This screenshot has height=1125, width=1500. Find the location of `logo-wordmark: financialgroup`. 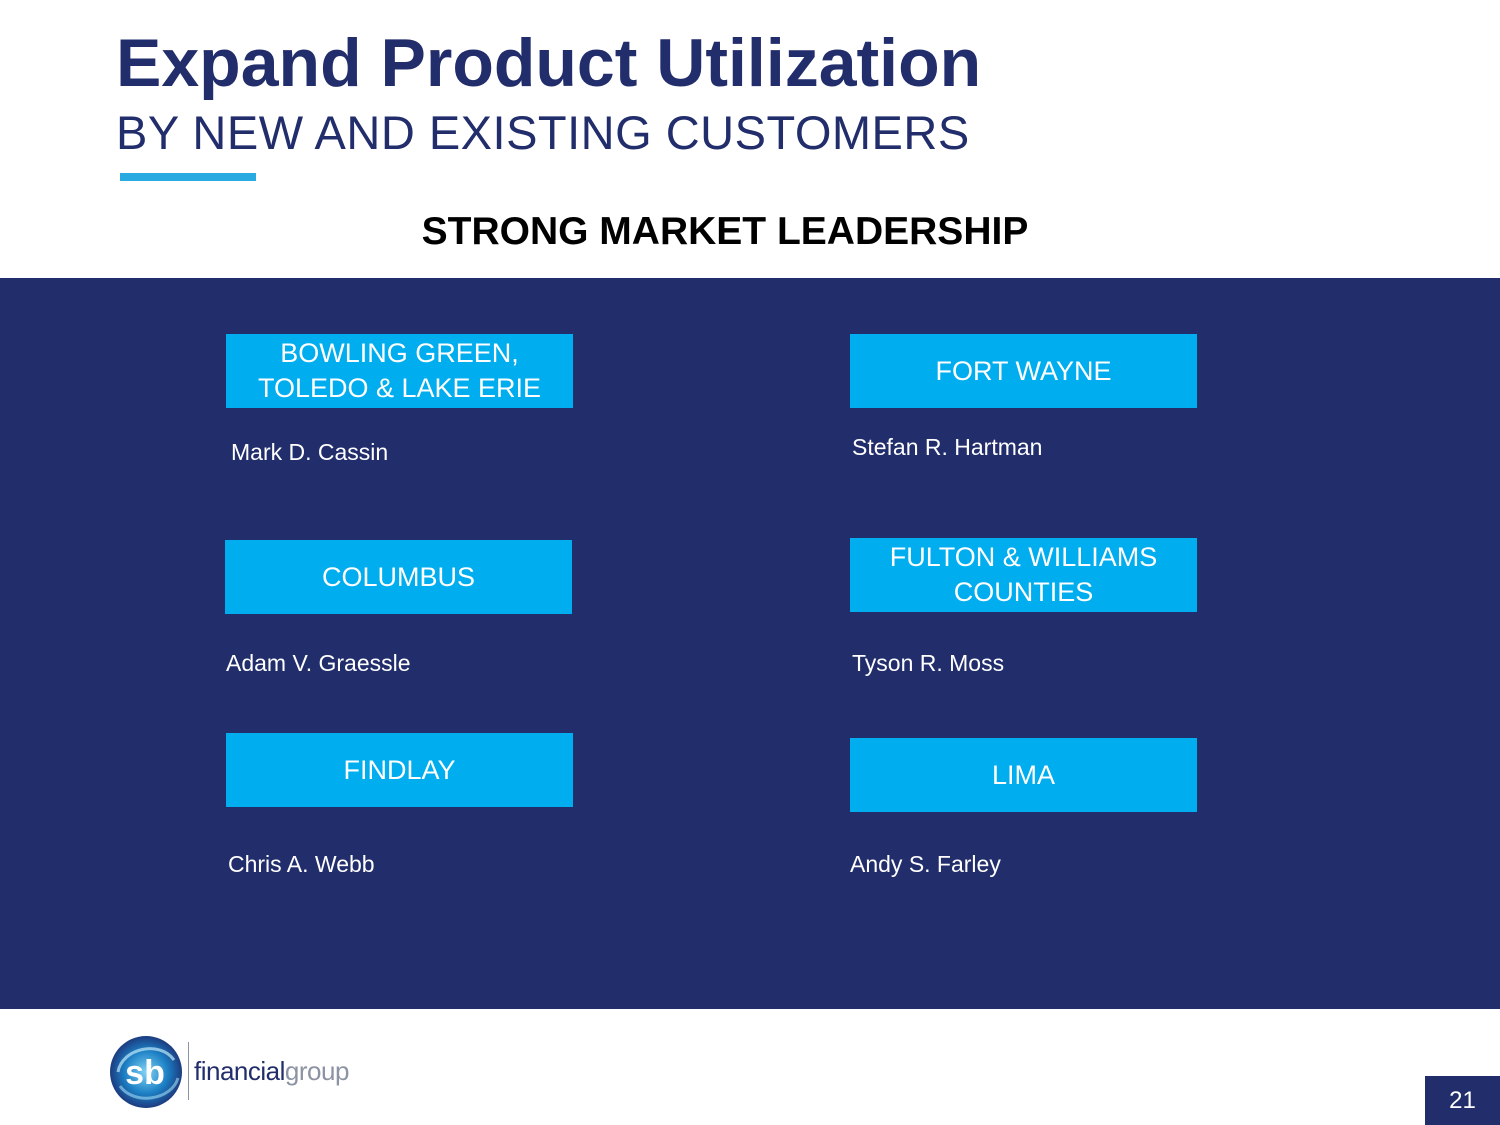

logo-wordmark: financialgroup is located at coordinates (271, 1071).